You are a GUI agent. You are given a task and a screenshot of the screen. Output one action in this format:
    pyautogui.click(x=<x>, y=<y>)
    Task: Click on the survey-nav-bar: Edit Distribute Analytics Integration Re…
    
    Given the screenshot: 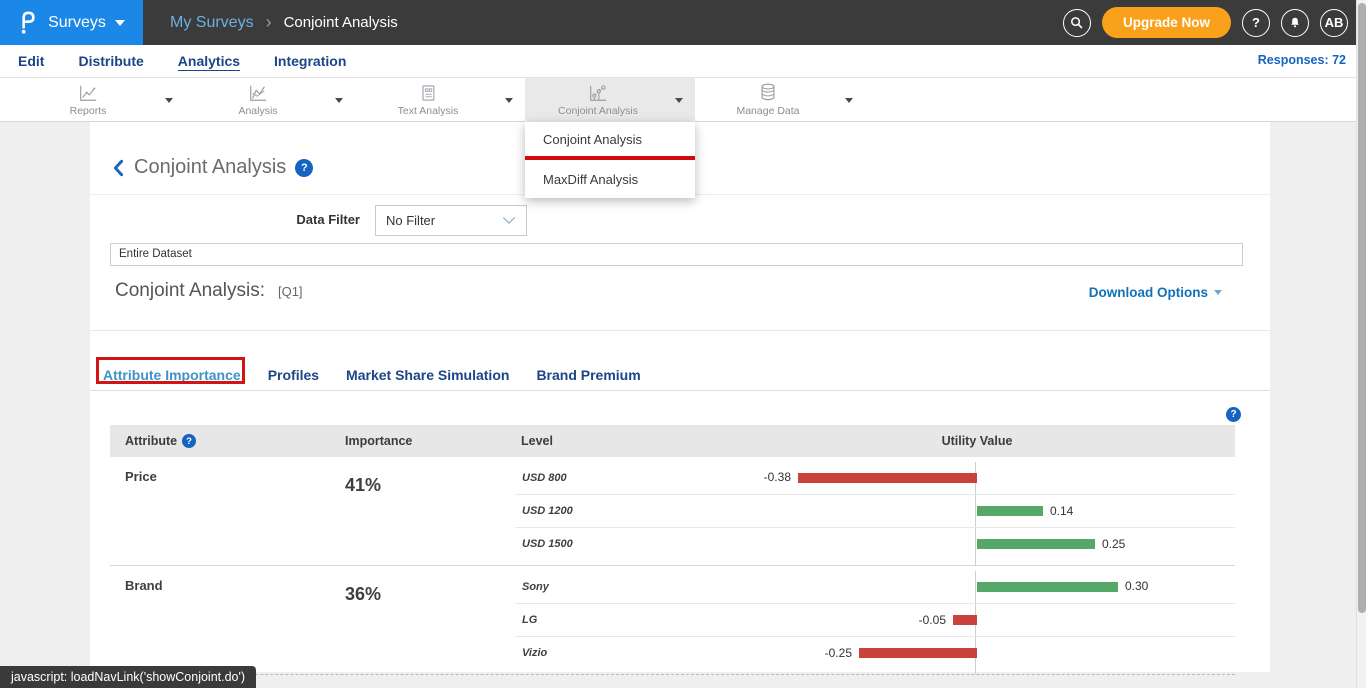 What is the action you would take?
    pyautogui.click(x=683, y=61)
    